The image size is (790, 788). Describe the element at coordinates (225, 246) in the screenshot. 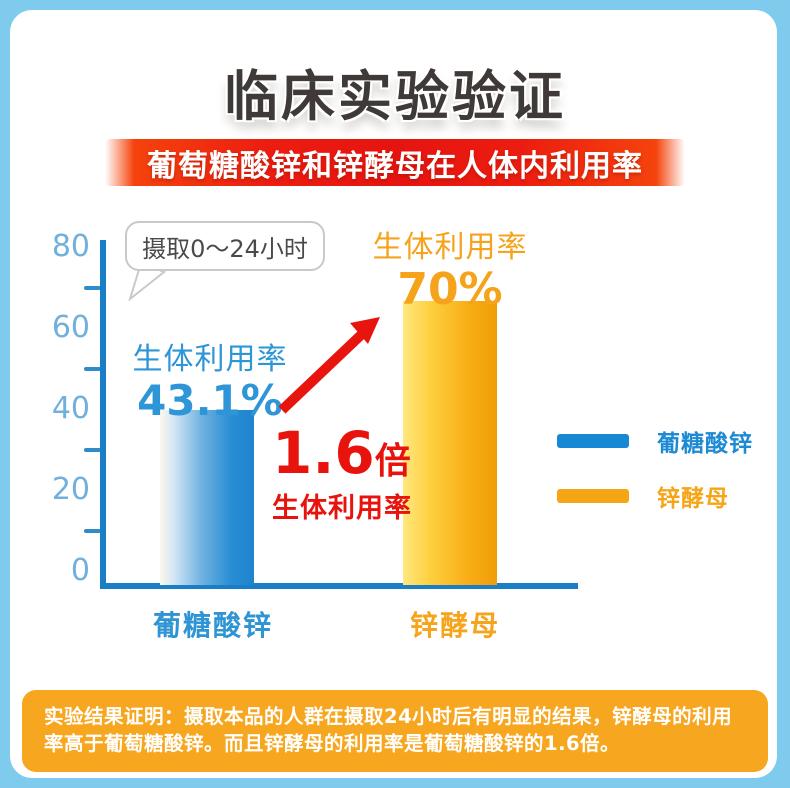

I see `intake-period-bubble: 摄取0～24小时` at that location.